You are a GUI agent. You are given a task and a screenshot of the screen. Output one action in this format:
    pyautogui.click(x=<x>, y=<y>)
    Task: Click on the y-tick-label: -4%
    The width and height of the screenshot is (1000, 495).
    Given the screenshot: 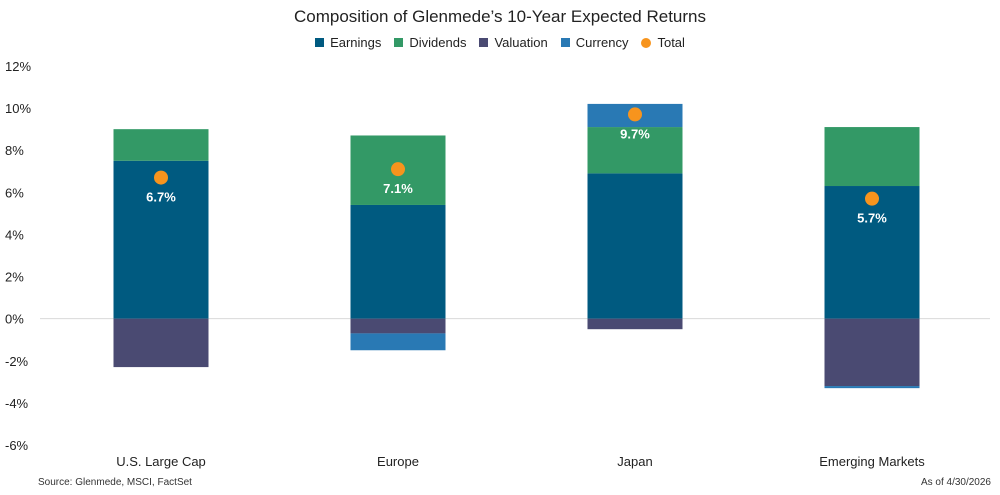 What is the action you would take?
    pyautogui.click(x=17, y=403)
    